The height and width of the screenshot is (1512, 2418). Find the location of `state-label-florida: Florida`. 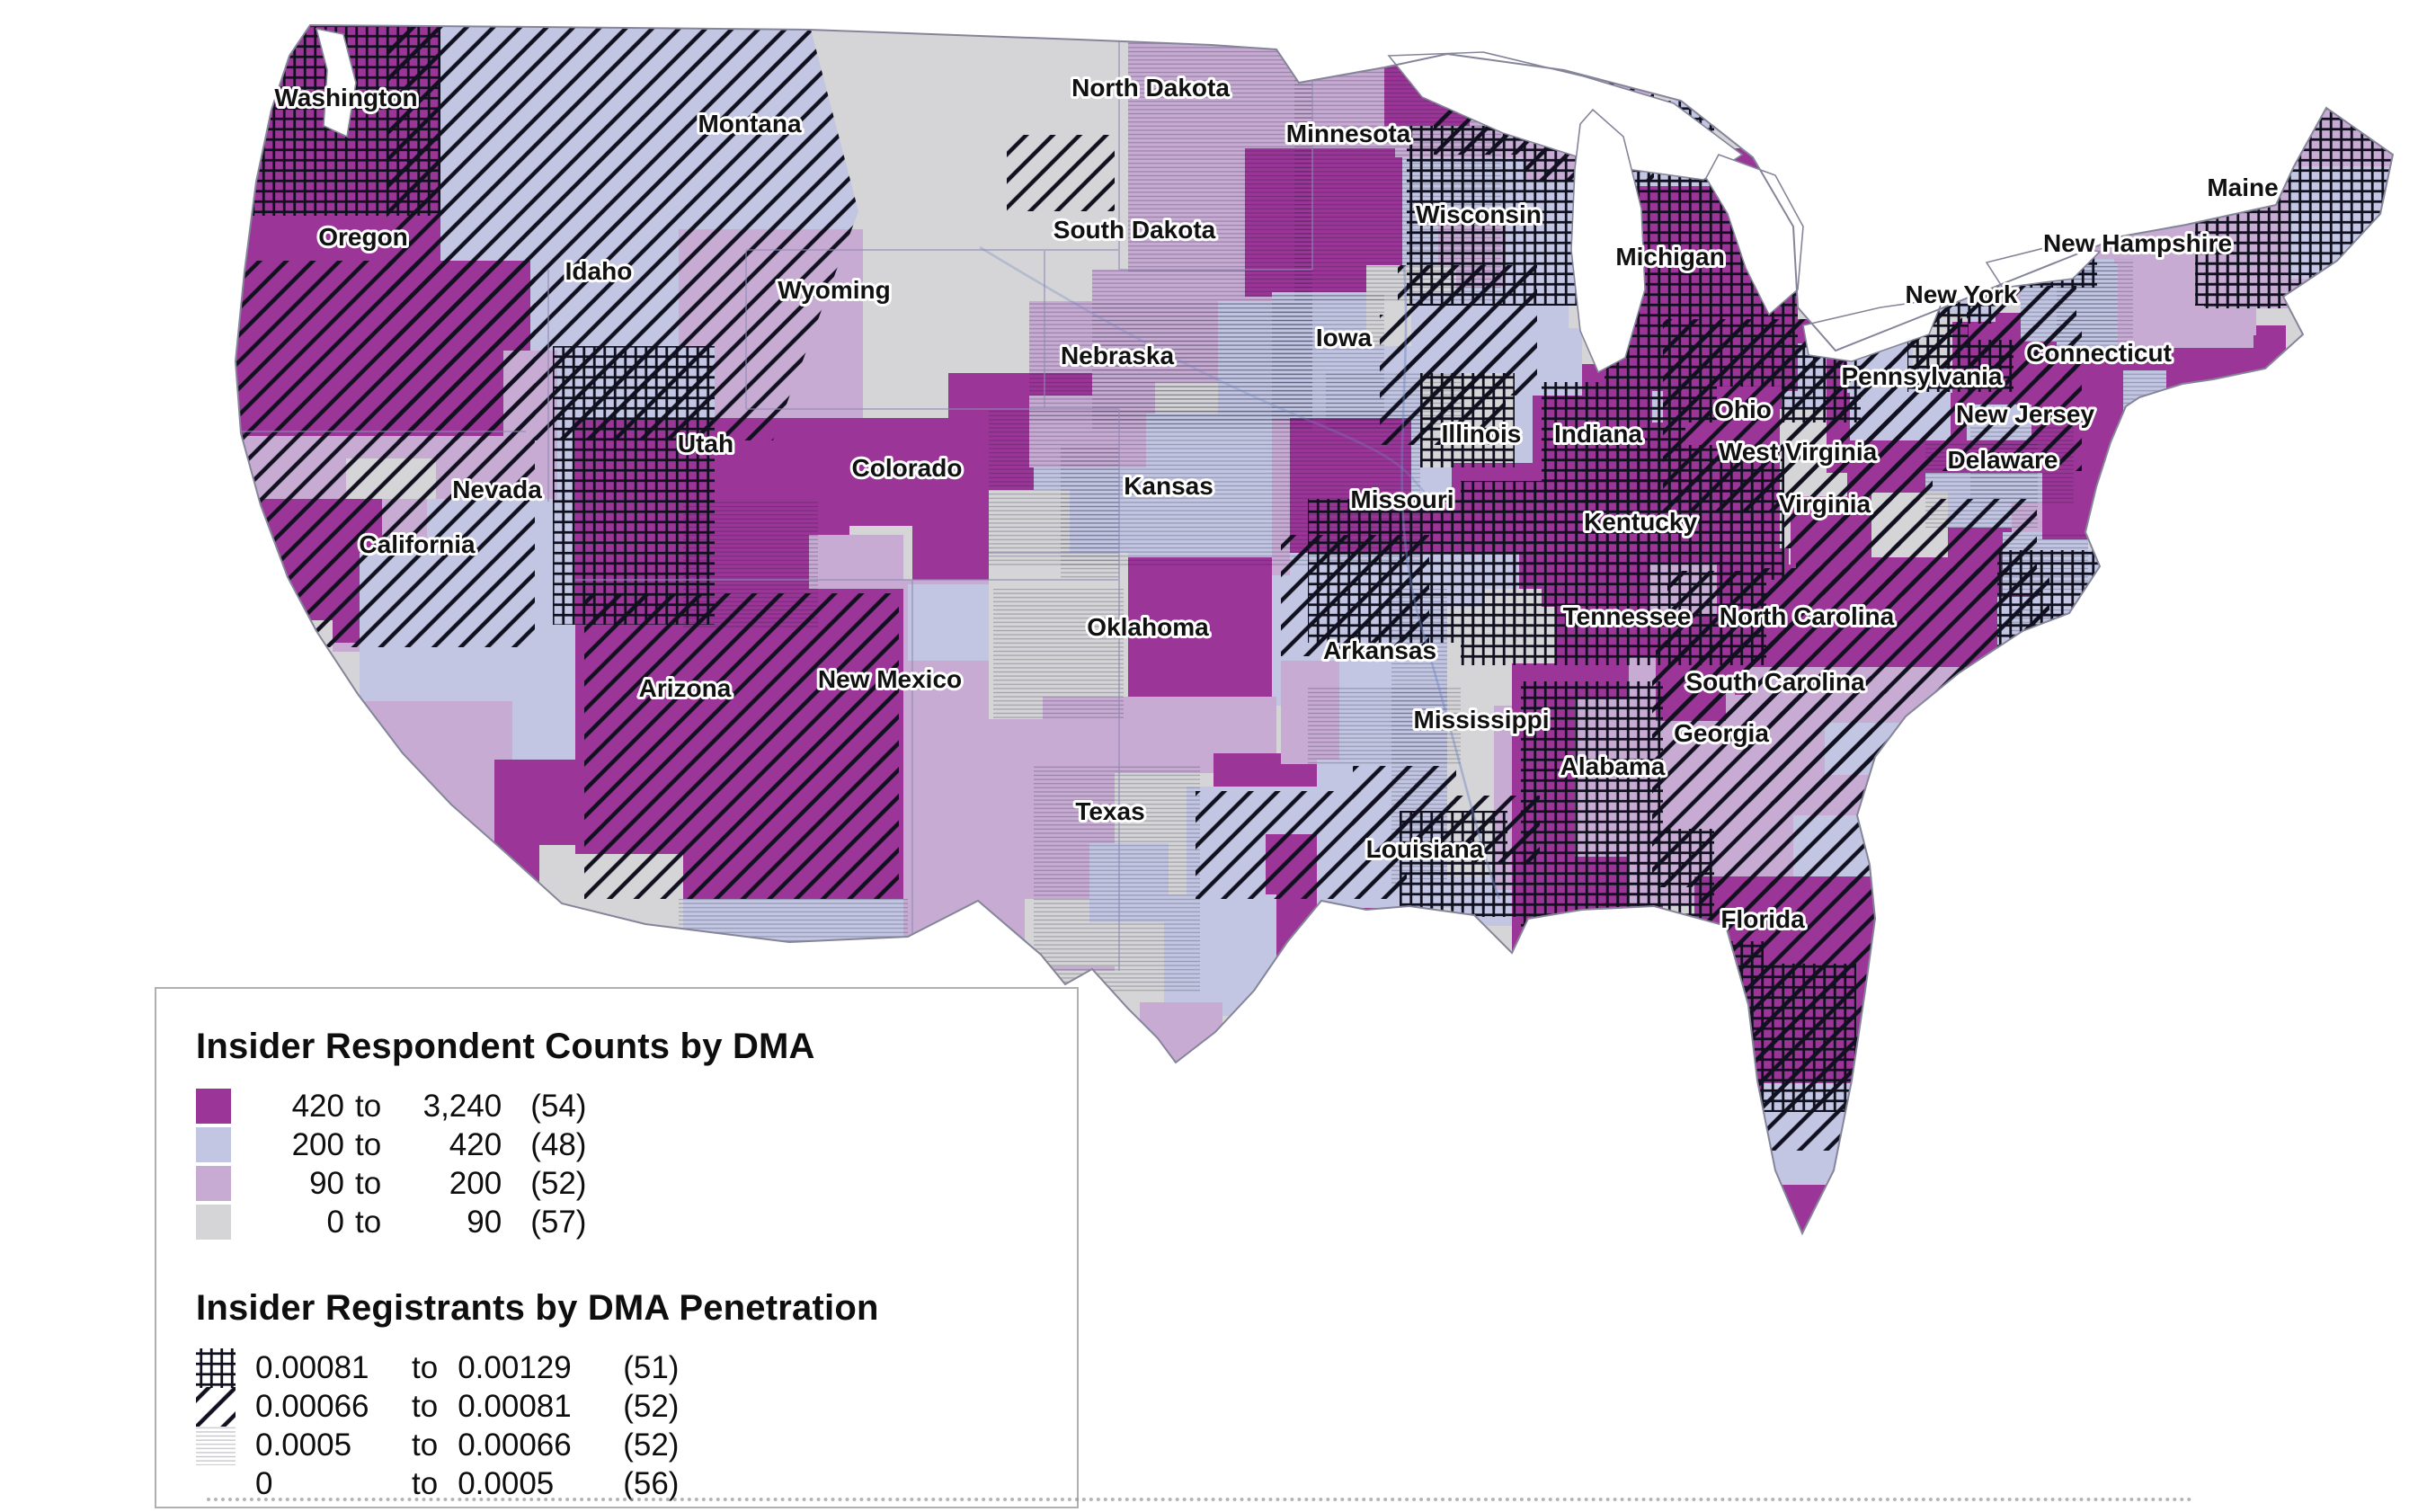

state-label-florida: Florida is located at coordinates (1762, 919).